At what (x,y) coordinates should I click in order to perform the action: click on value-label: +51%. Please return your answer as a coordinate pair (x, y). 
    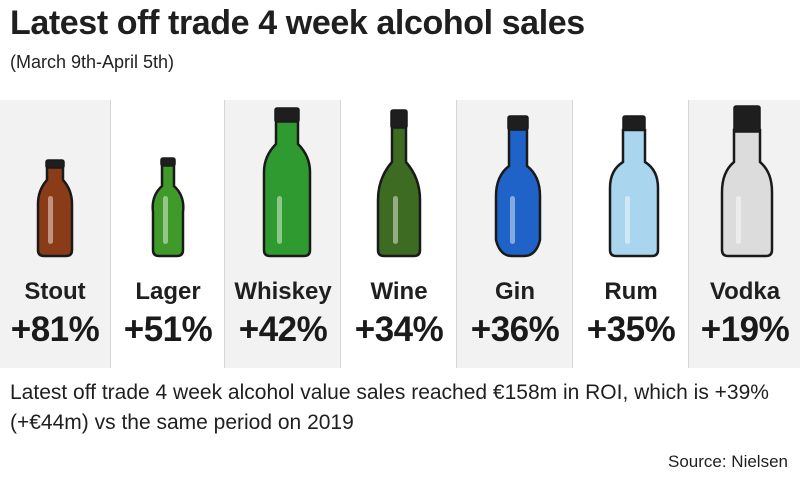
    Looking at the image, I should click on (168, 329).